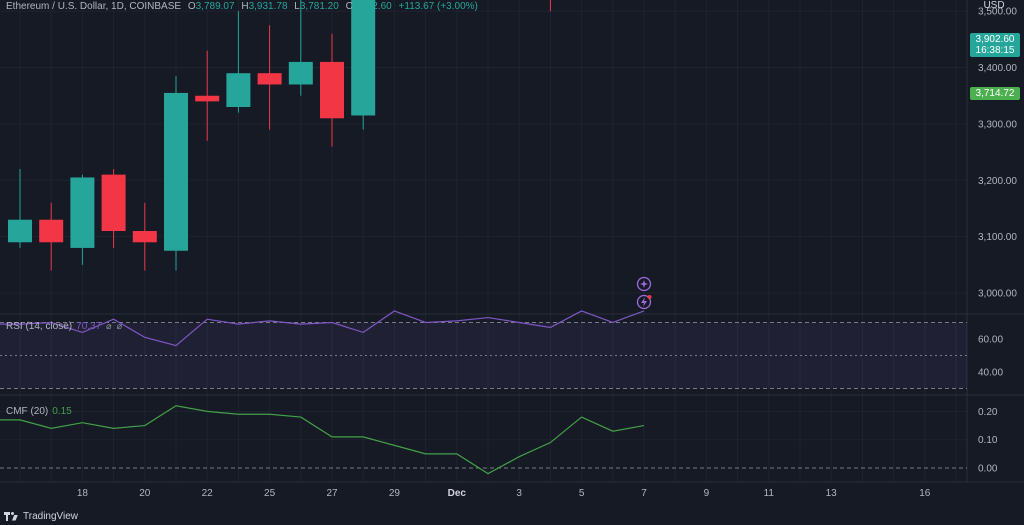  I want to click on cmf-legend: CMF (20) 0.15, so click(39, 412).